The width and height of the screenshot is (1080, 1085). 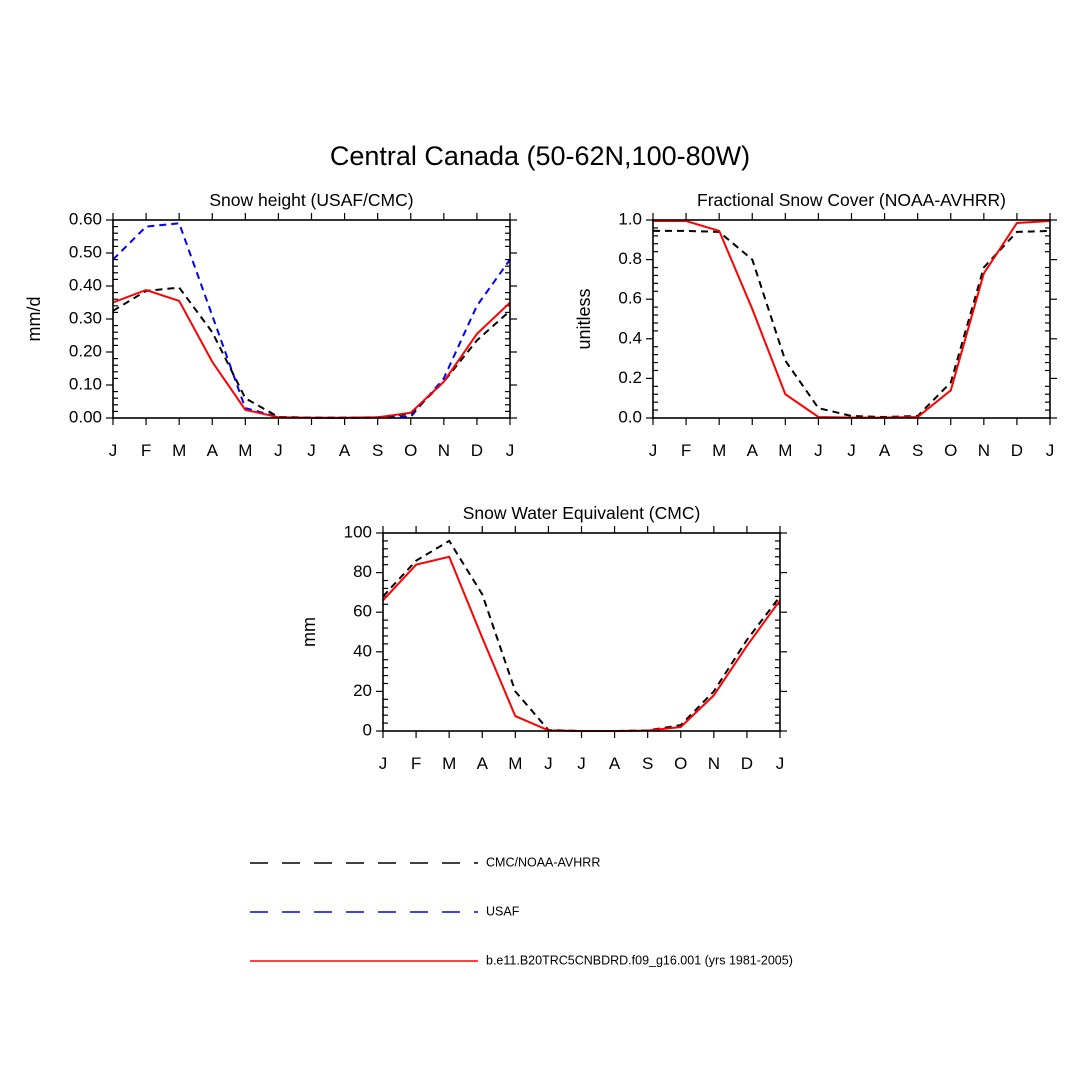 I want to click on y-tick-label: 100, so click(x=358, y=531).